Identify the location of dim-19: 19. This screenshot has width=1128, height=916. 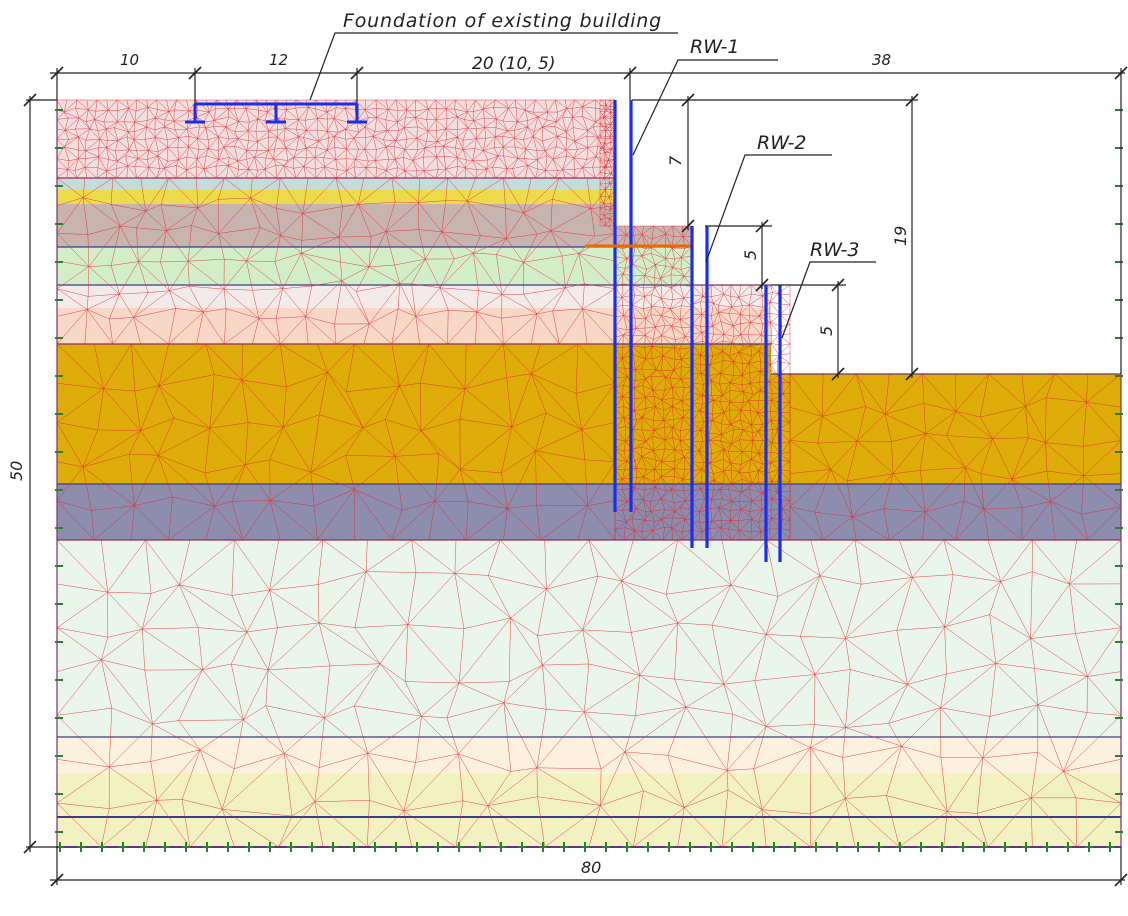
(900, 236).